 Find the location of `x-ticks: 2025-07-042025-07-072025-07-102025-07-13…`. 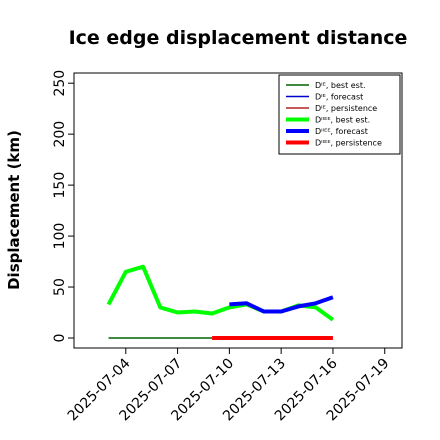

x-ticks: 2025-07-042025-07-072025-07-102025-07-13… is located at coordinates (229, 386).